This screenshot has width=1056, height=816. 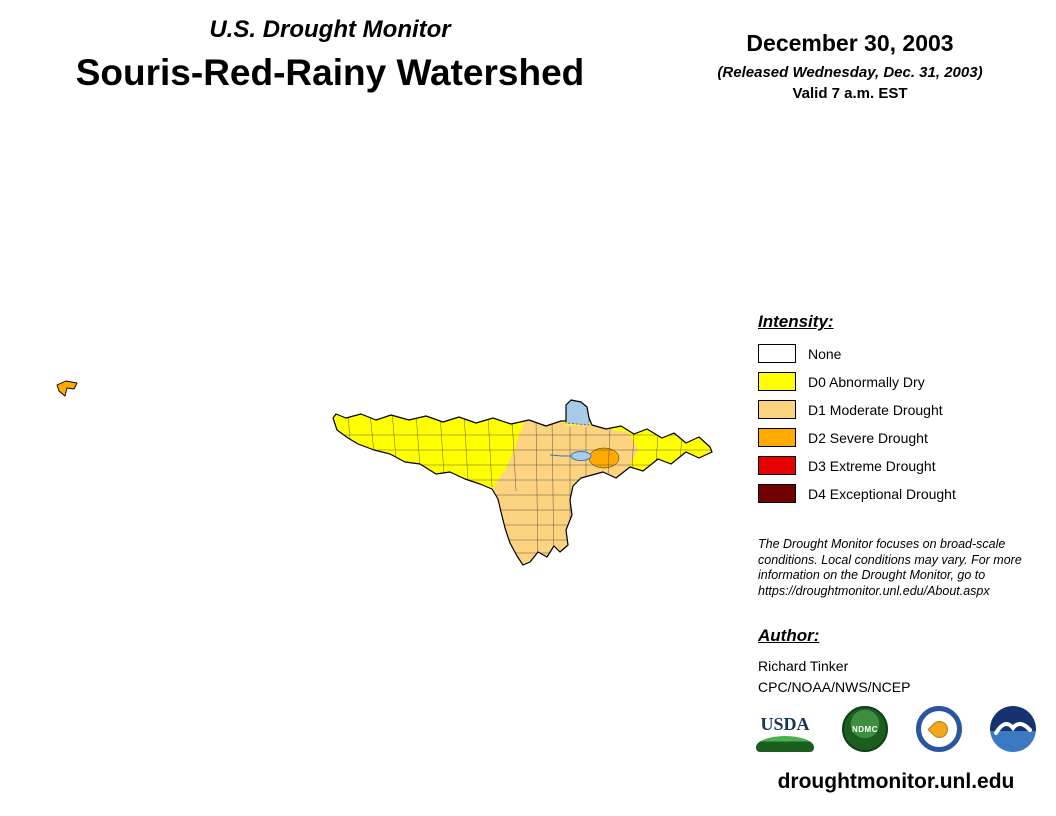 I want to click on legend-swatch-d4, so click(x=777, y=493).